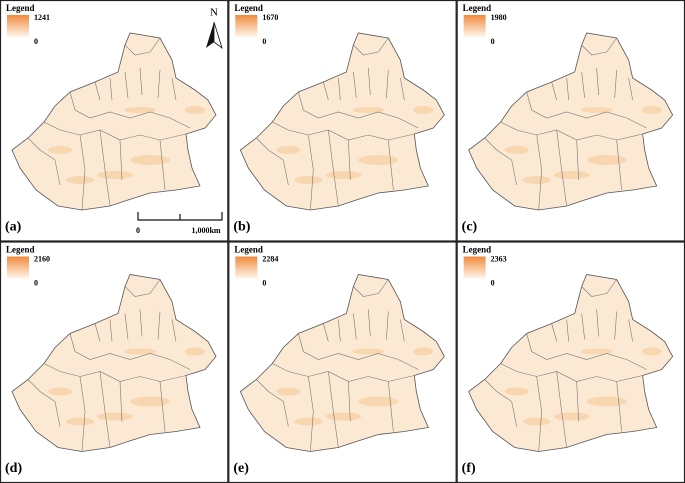 The width and height of the screenshot is (685, 483). Describe the element at coordinates (214, 13) in the screenshot. I see `north-label: N` at that location.